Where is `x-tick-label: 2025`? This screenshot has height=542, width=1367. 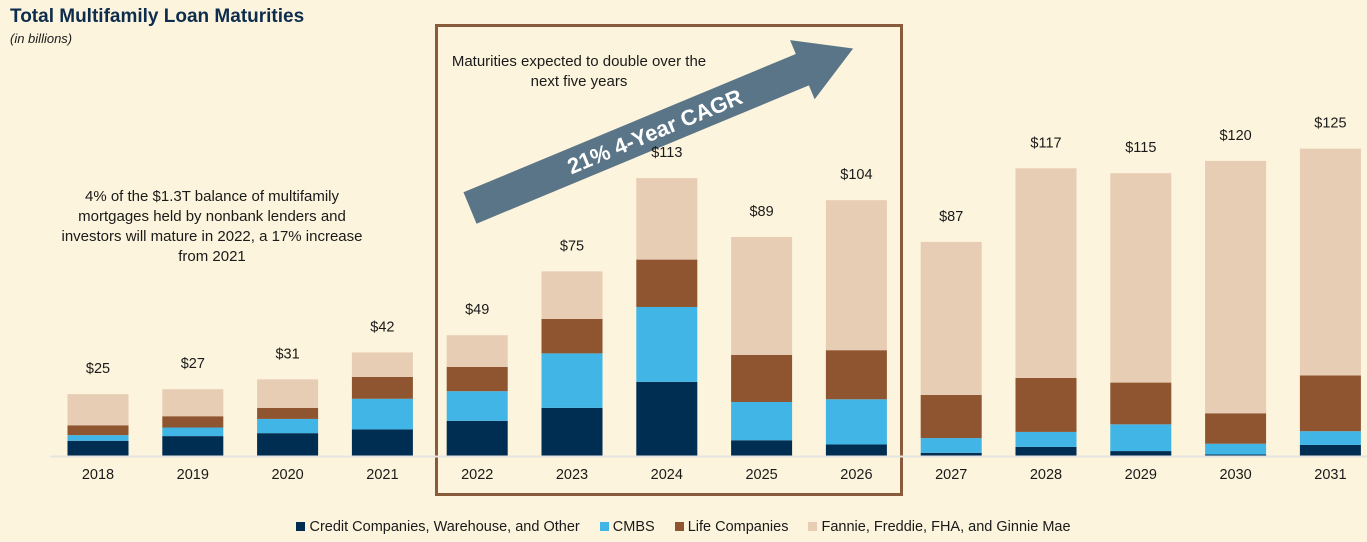 x-tick-label: 2025 is located at coordinates (761, 475).